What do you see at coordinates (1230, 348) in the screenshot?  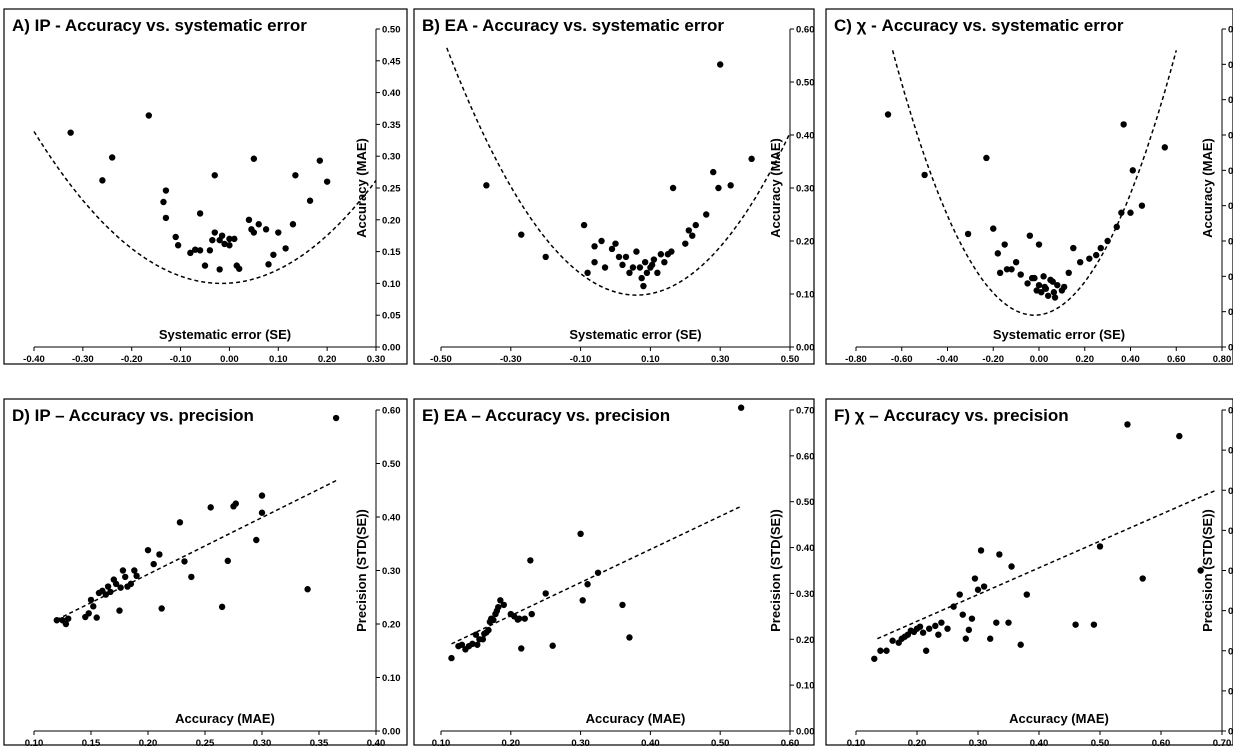 I see `panel-c-y-tick-label: 0.00` at bounding box center [1230, 348].